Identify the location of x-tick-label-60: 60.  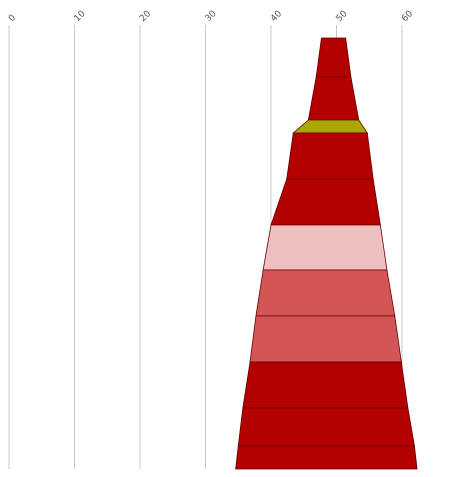
(407, 16).